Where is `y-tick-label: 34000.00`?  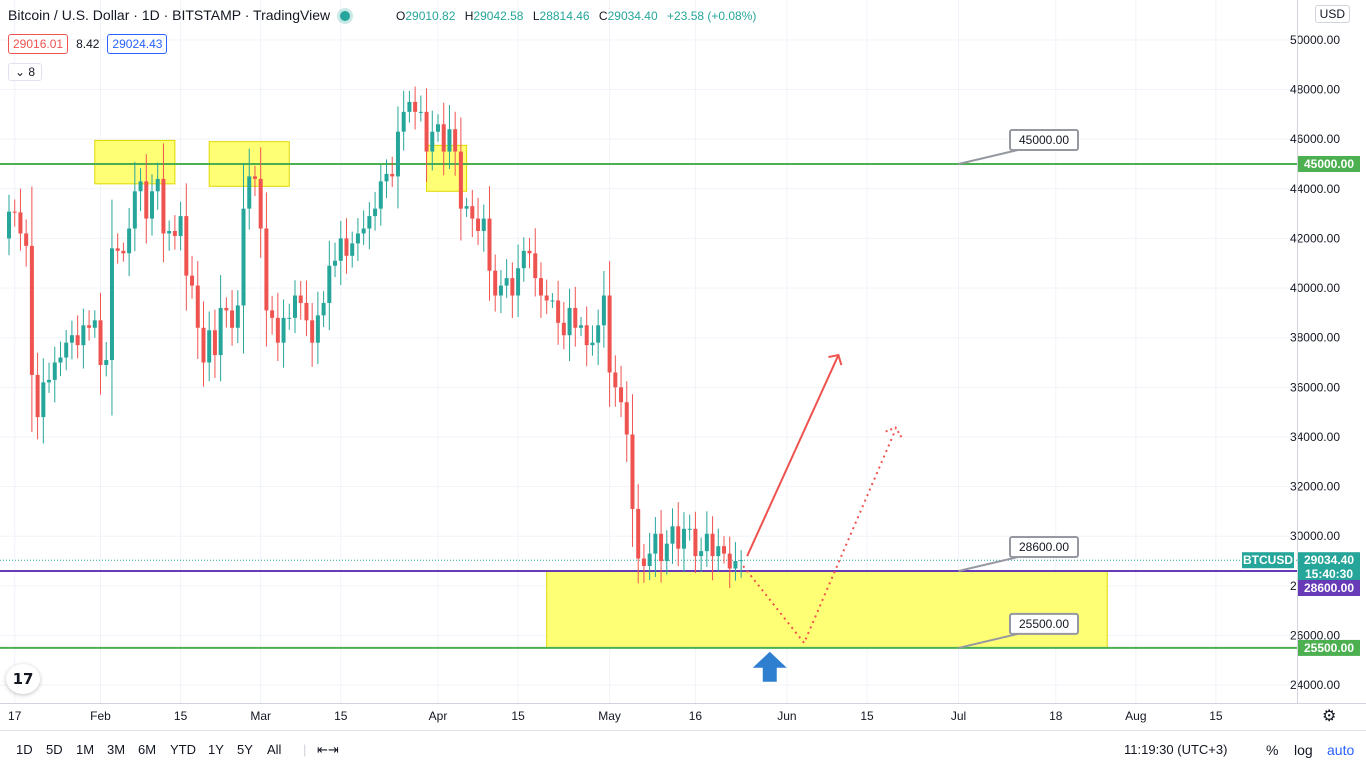
y-tick-label: 34000.00 is located at coordinates (1315, 437).